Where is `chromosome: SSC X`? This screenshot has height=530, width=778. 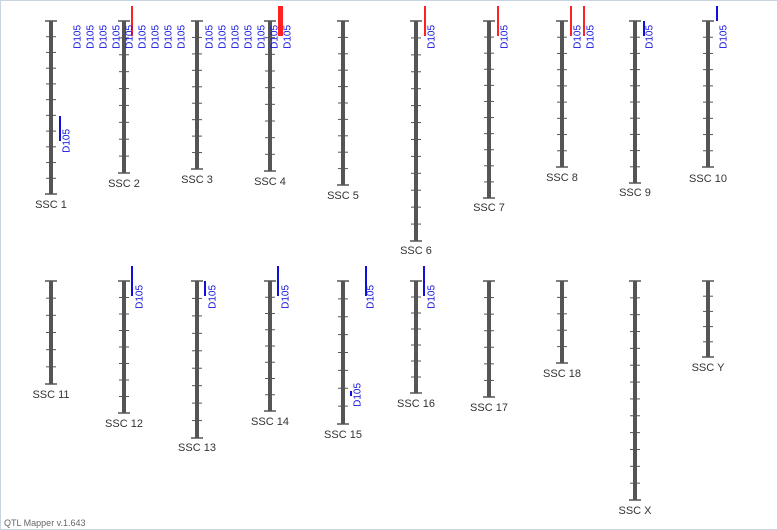 chromosome: SSC X is located at coordinates (635, 398).